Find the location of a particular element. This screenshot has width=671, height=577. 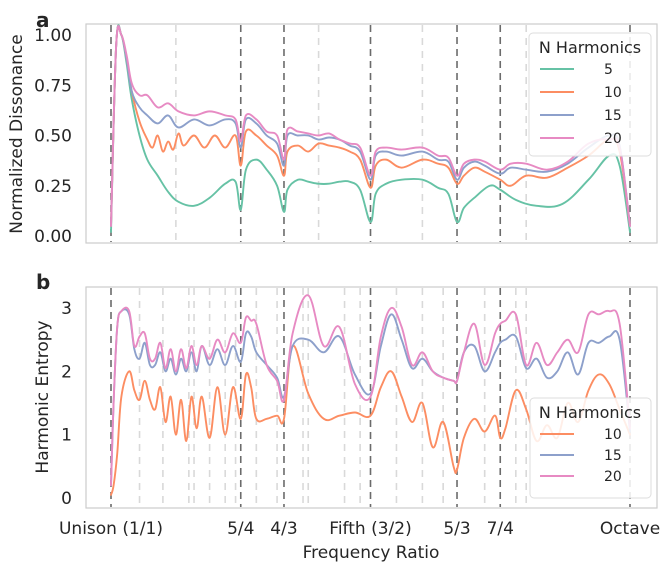

x-tick-label: Fifth (3/2) is located at coordinates (370, 529).